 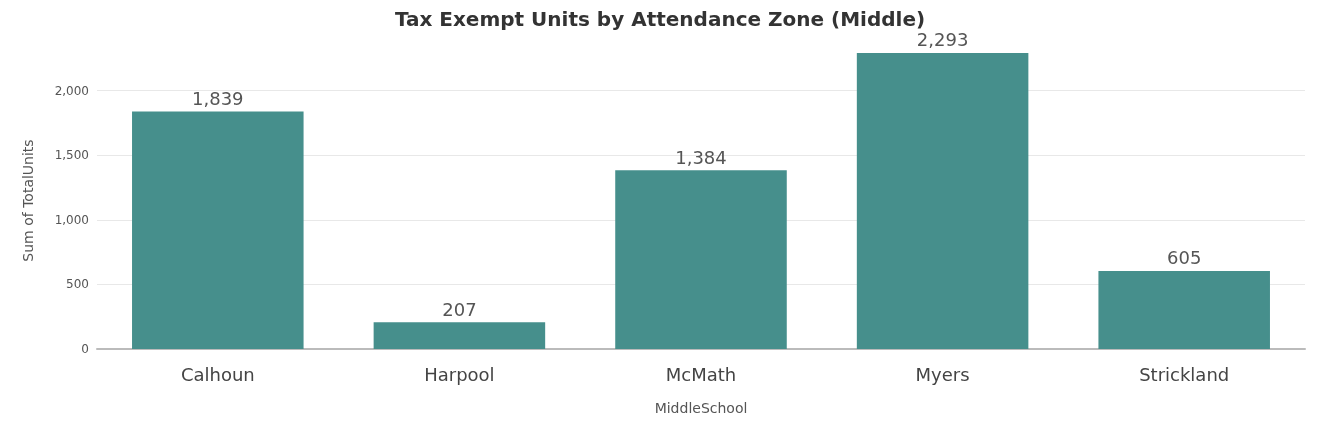 I want to click on x-tick-label: Strickland, so click(x=1184, y=374).